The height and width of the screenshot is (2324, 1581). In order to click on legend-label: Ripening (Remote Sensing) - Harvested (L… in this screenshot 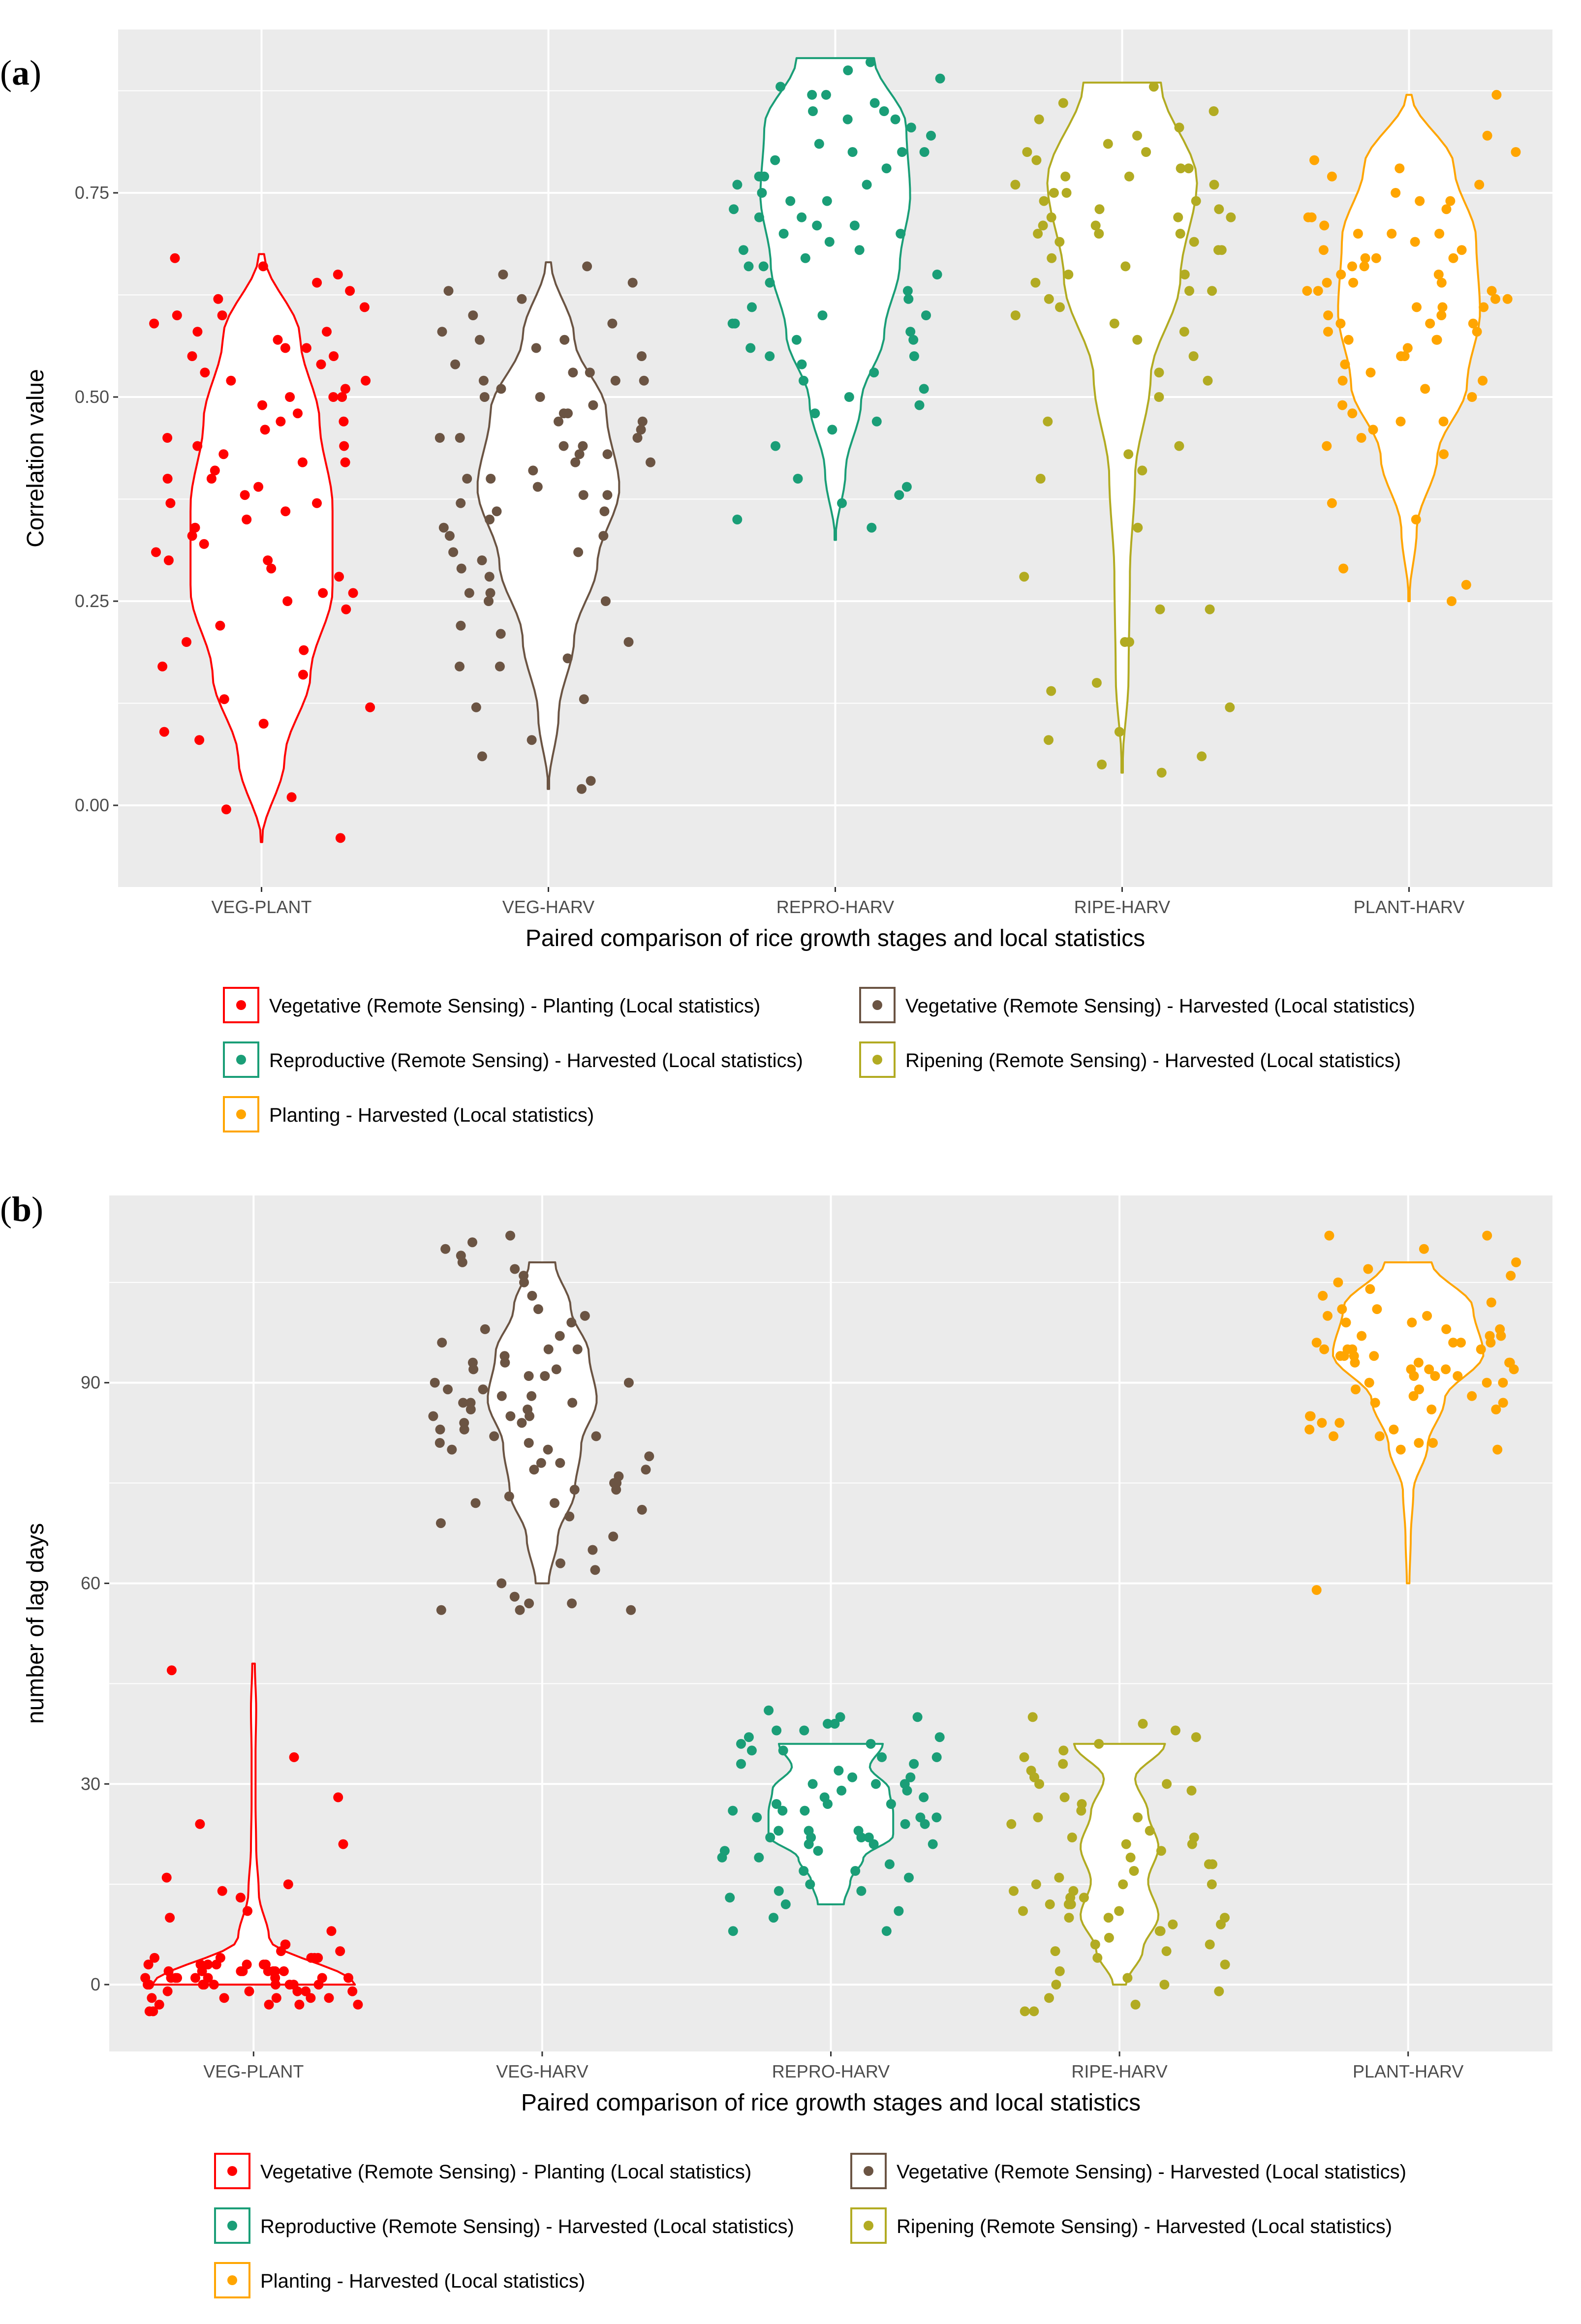, I will do `click(1153, 1060)`.